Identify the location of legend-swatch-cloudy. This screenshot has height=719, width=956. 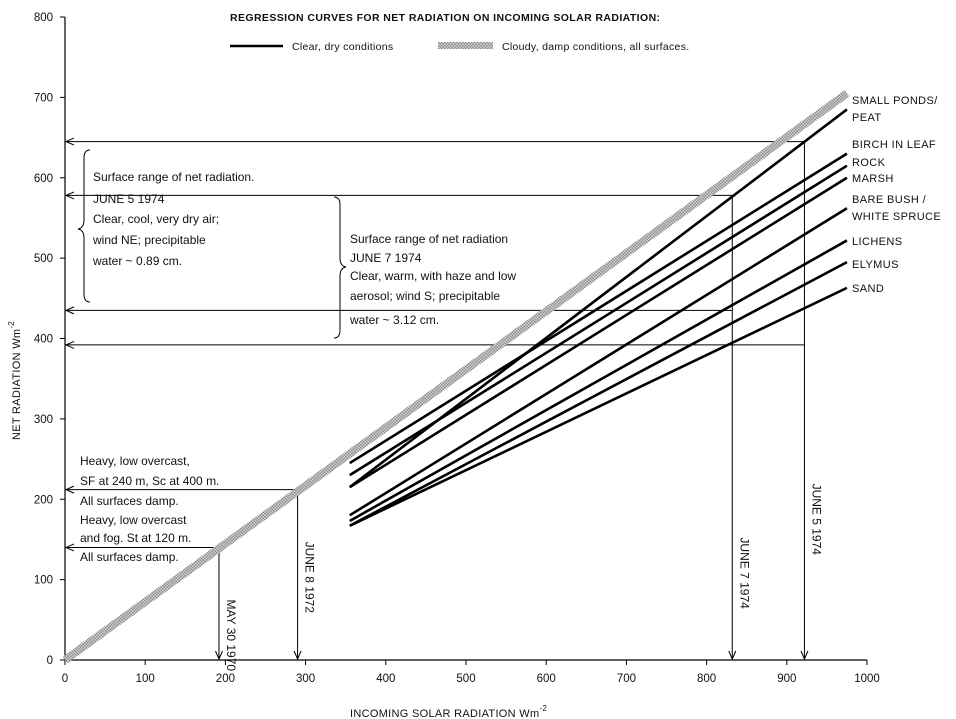
(465, 45).